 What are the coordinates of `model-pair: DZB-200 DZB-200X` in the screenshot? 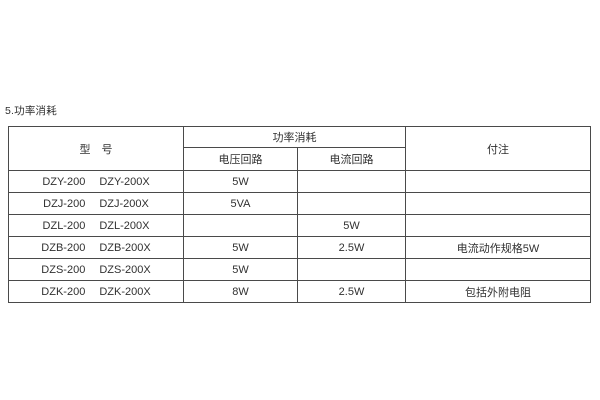 It's located at (95, 248).